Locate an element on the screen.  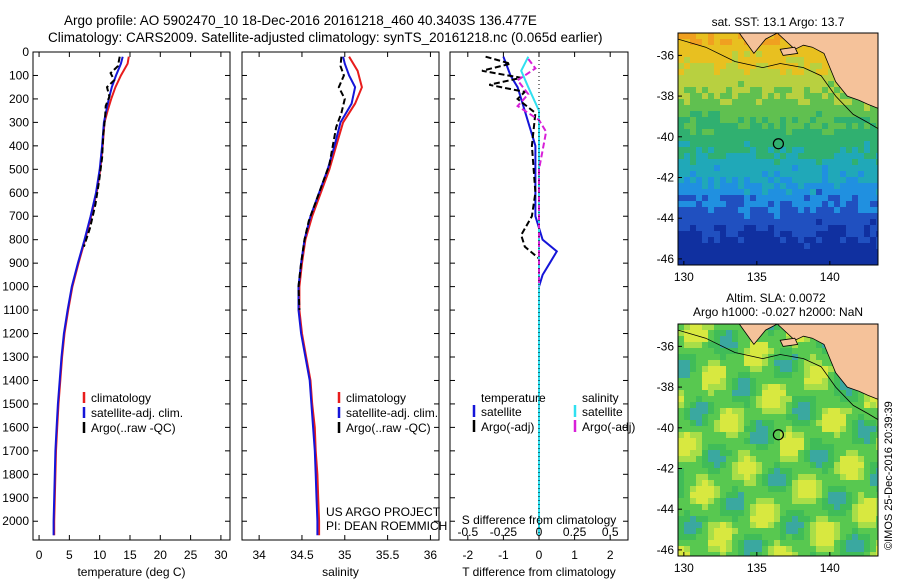
y-tick-label: 300 is located at coordinates (19, 122).